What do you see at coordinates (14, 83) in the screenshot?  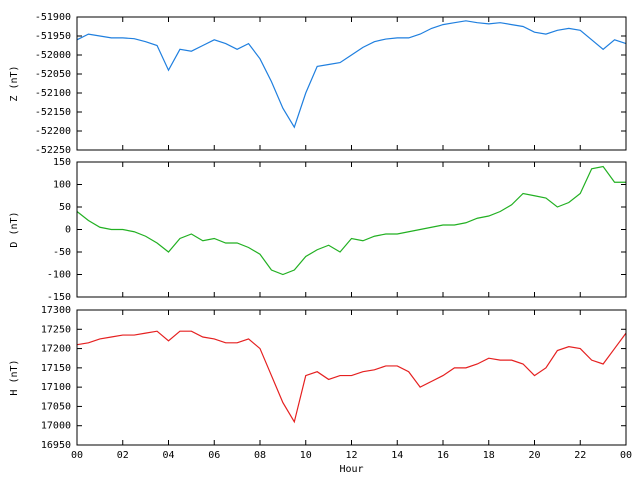 I see `y-axis-label: Z (nT)` at bounding box center [14, 83].